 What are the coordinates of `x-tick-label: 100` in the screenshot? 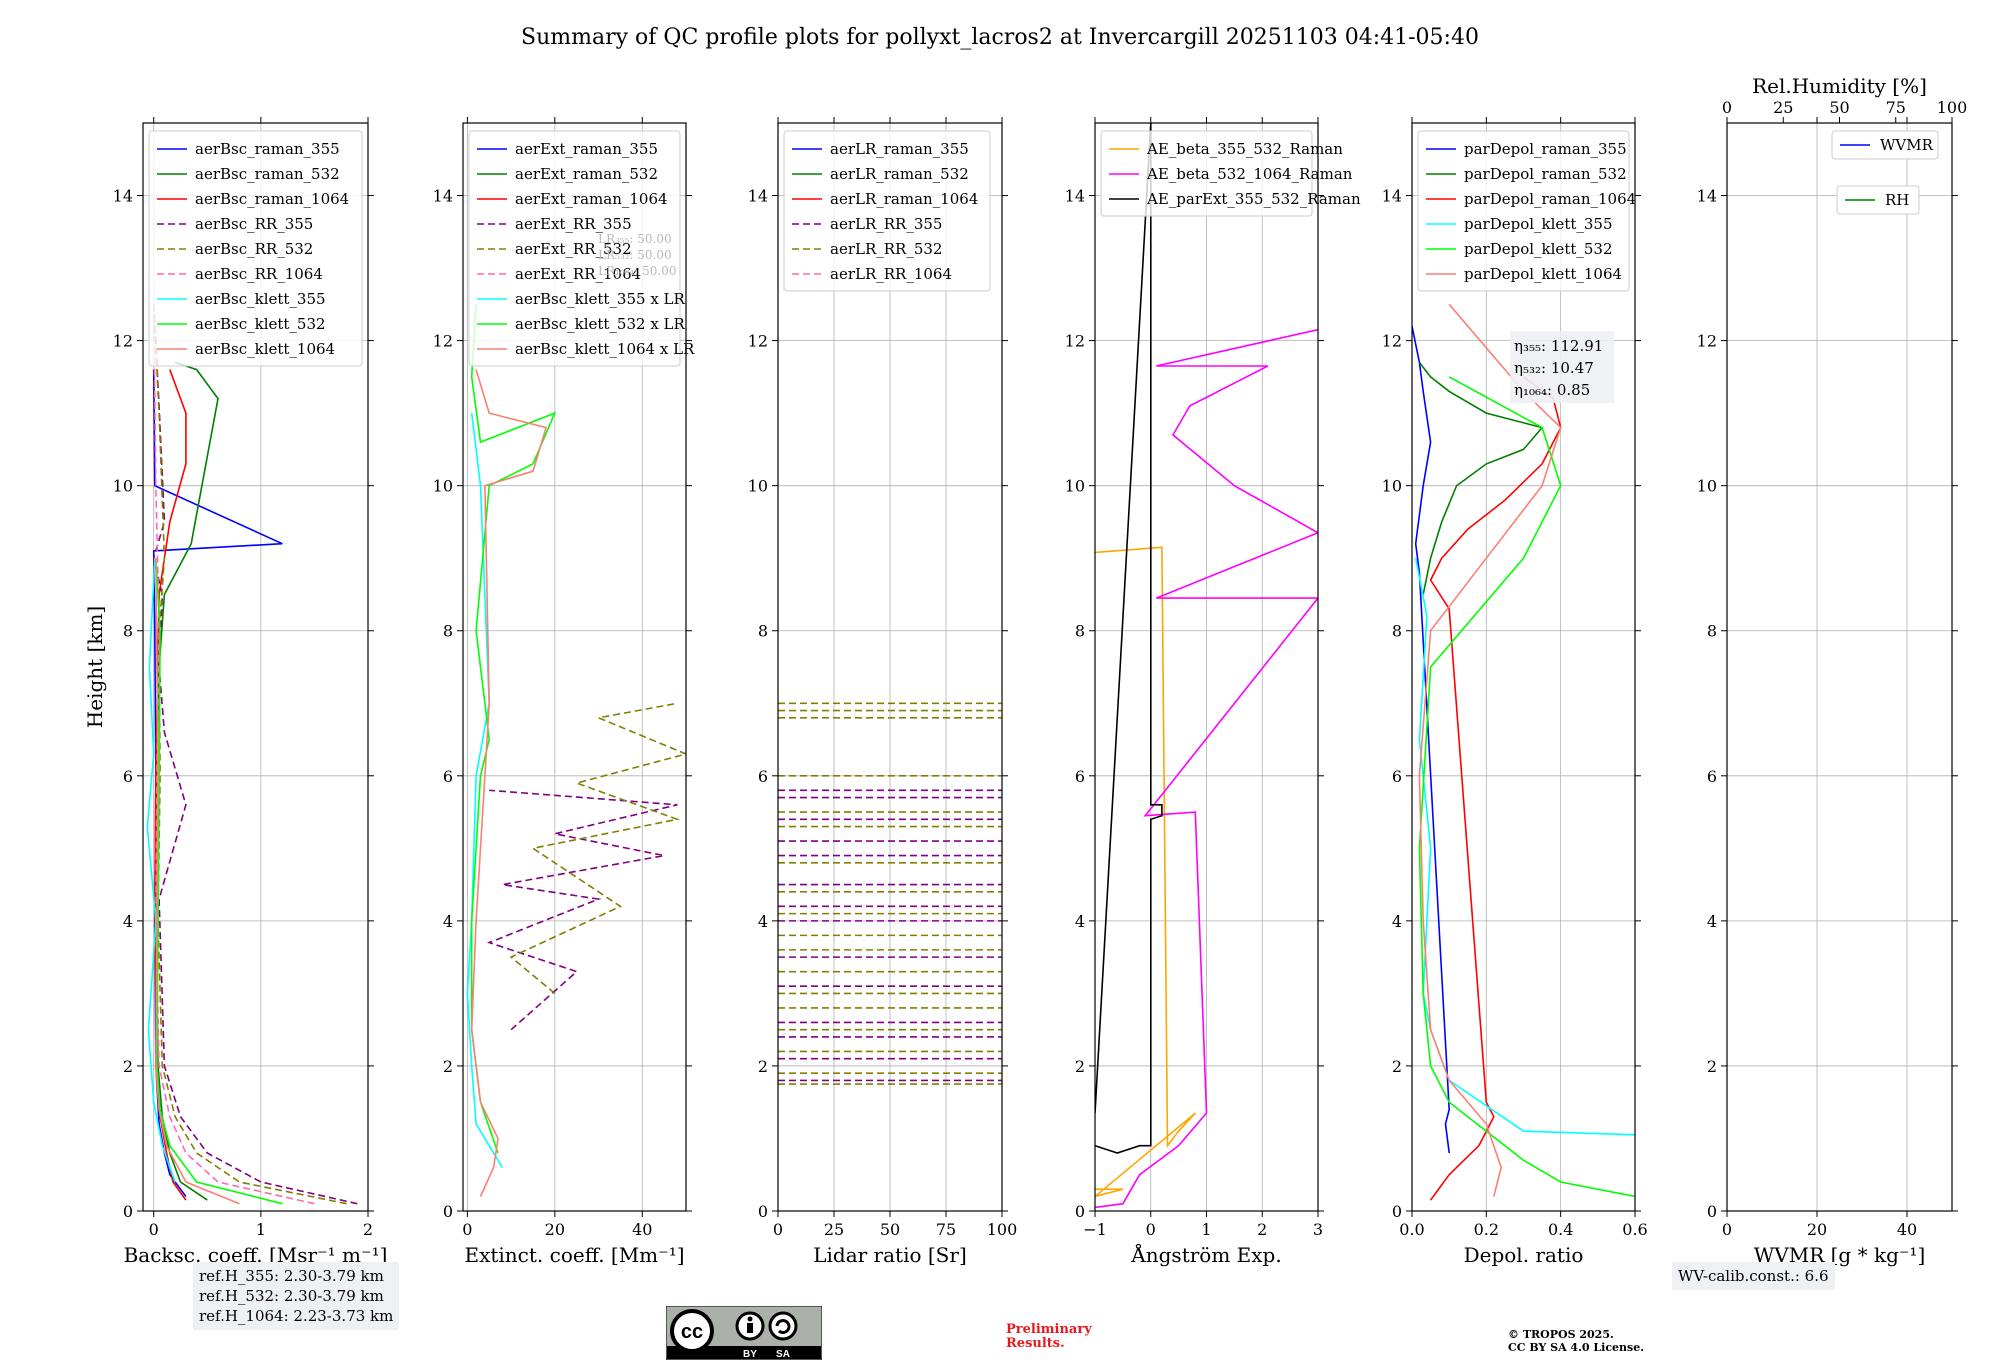 It's located at (1002, 1229).